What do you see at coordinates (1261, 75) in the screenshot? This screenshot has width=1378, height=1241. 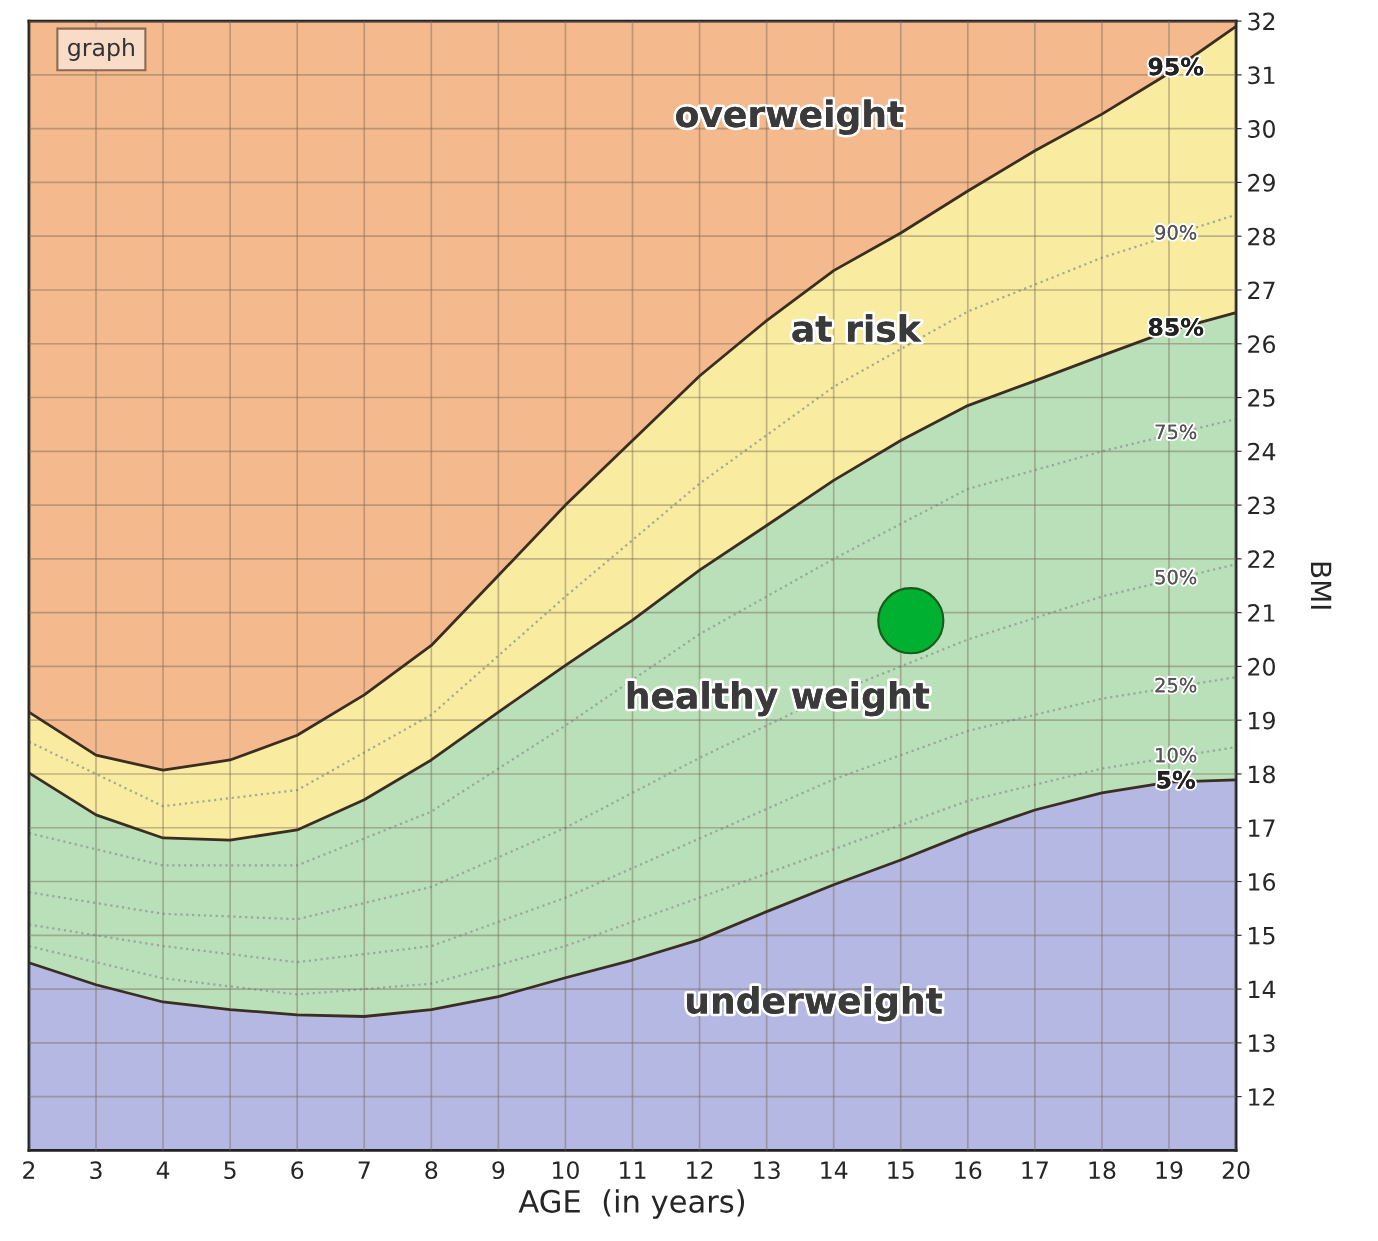 I see `y-tick-label: 31` at bounding box center [1261, 75].